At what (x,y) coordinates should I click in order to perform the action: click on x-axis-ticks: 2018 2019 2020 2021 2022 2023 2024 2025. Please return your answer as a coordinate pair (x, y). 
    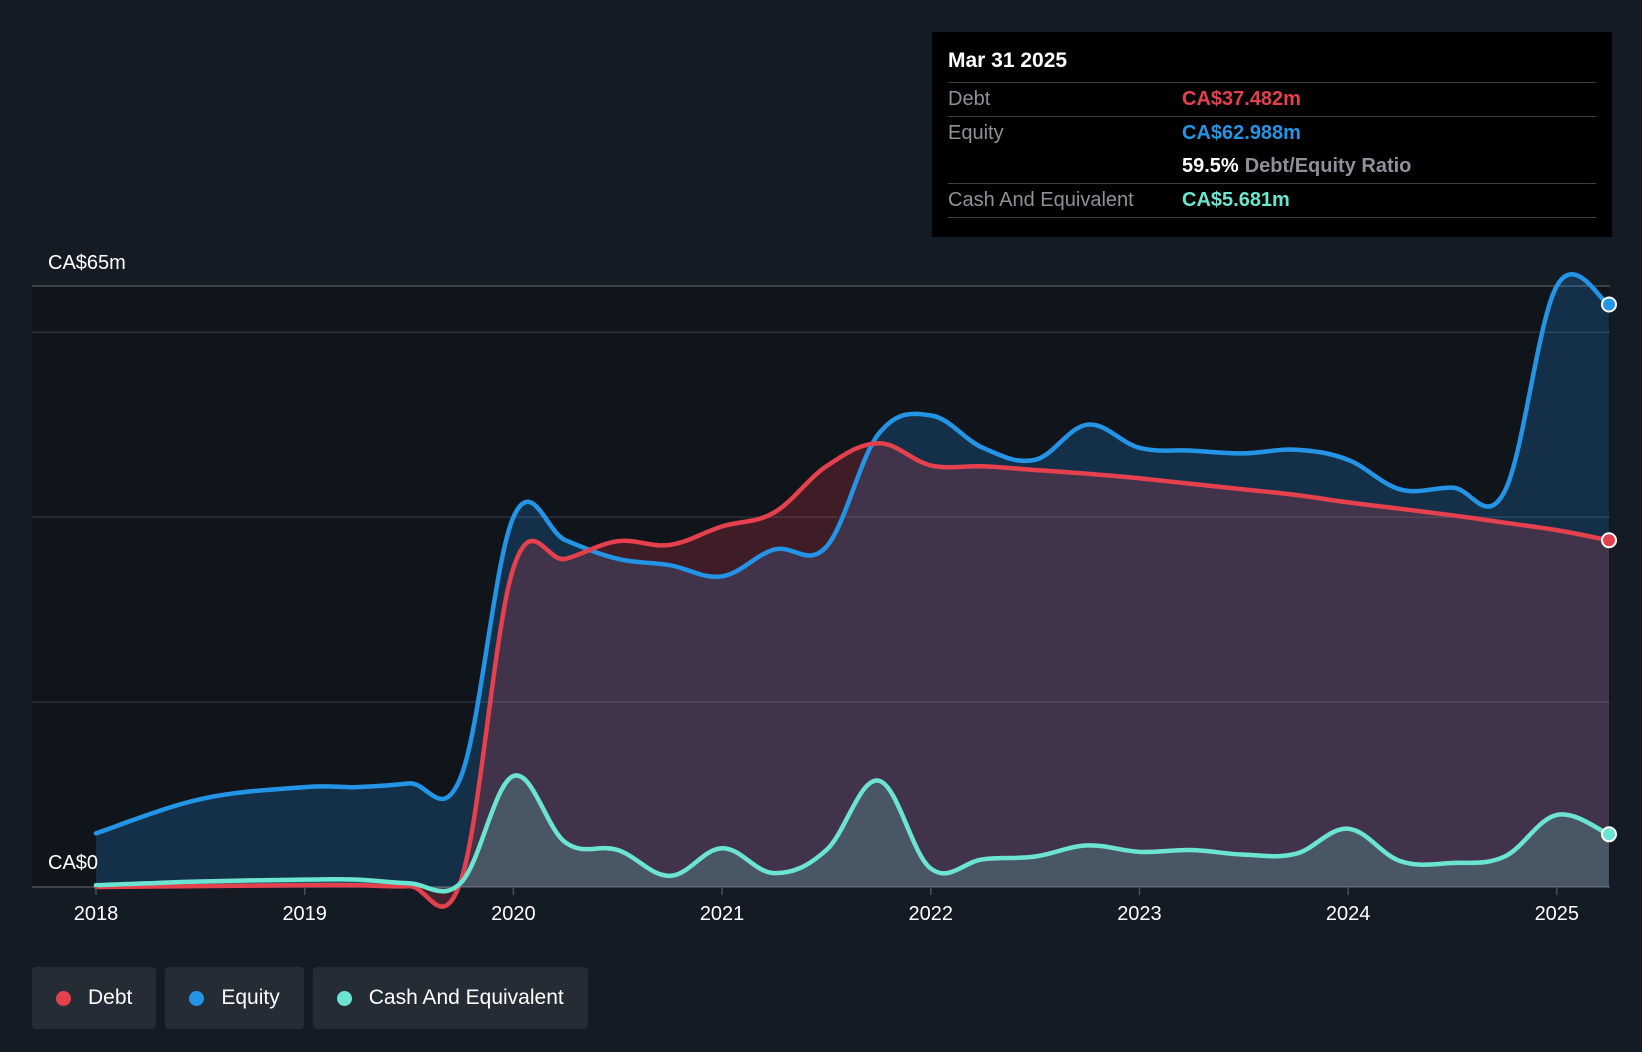
    Looking at the image, I should click on (826, 906).